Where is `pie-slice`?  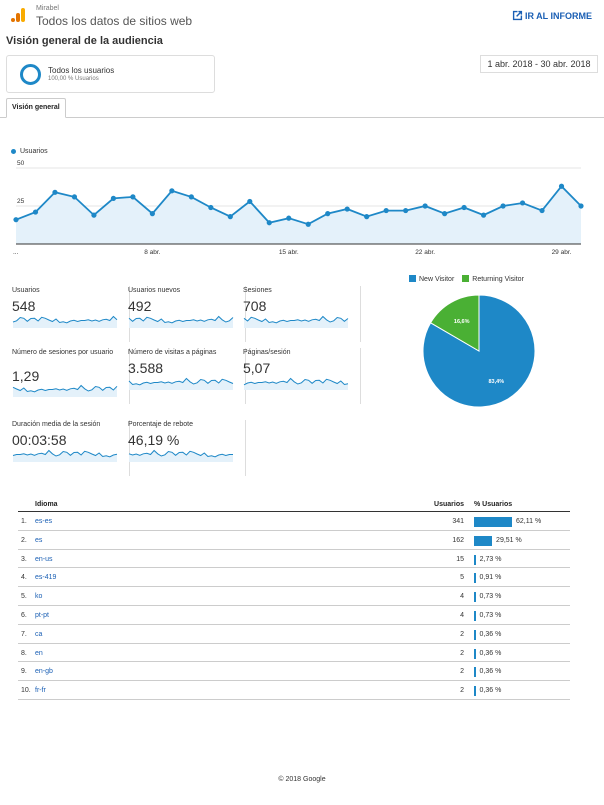 pie-slice is located at coordinates (454, 323).